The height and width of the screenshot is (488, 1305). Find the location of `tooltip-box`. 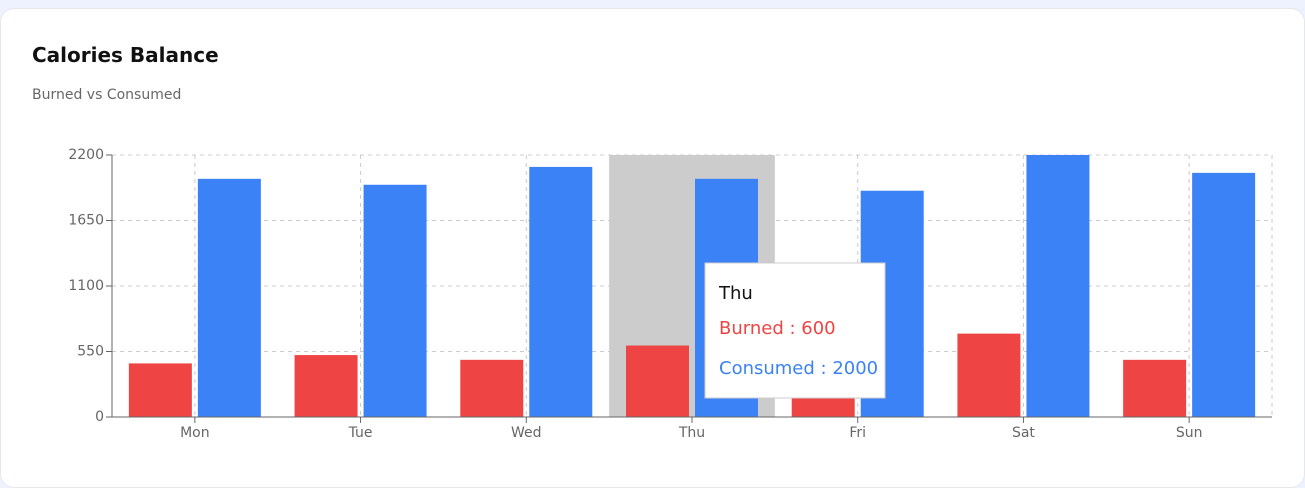

tooltip-box is located at coordinates (795, 330).